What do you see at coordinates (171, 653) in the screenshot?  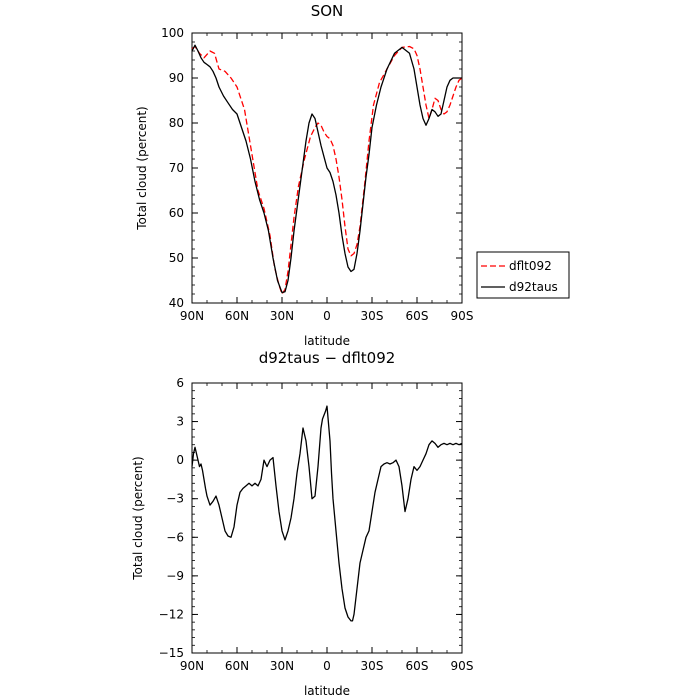 I see `bottom-y-tick-label: −15` at bounding box center [171, 653].